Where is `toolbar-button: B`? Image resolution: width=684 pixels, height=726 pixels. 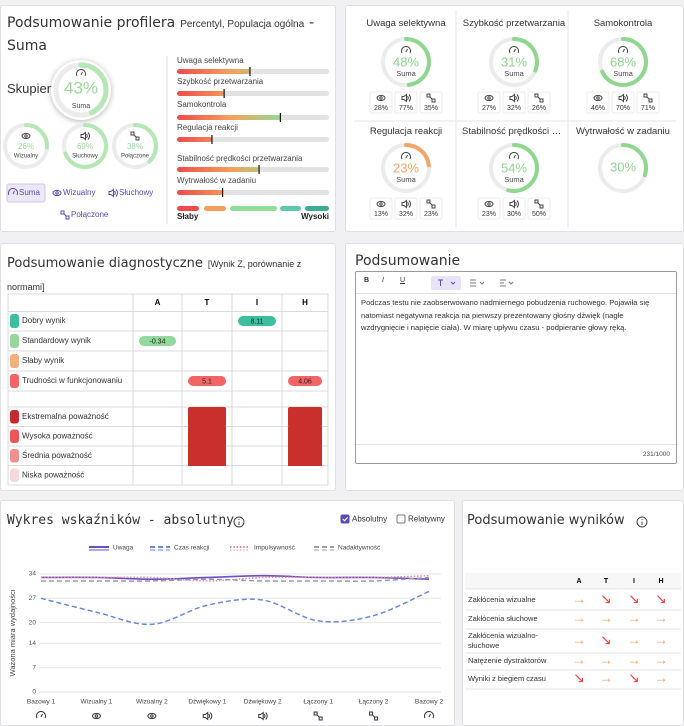
toolbar-button: B is located at coordinates (367, 280).